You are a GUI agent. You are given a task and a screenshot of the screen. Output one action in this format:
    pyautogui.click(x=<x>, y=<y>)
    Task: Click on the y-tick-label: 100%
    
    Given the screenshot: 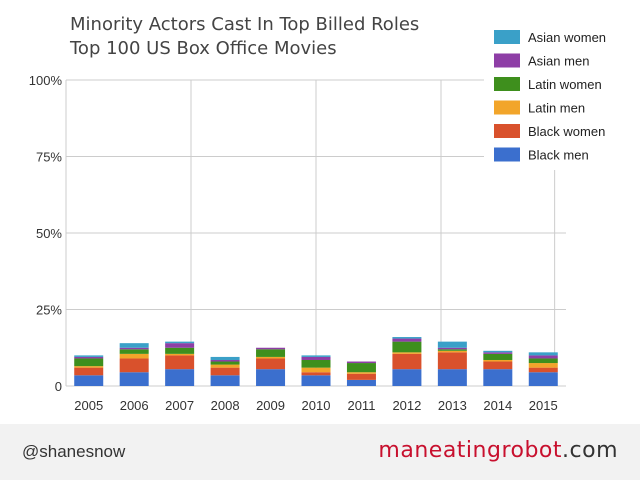 What is the action you would take?
    pyautogui.click(x=46, y=80)
    